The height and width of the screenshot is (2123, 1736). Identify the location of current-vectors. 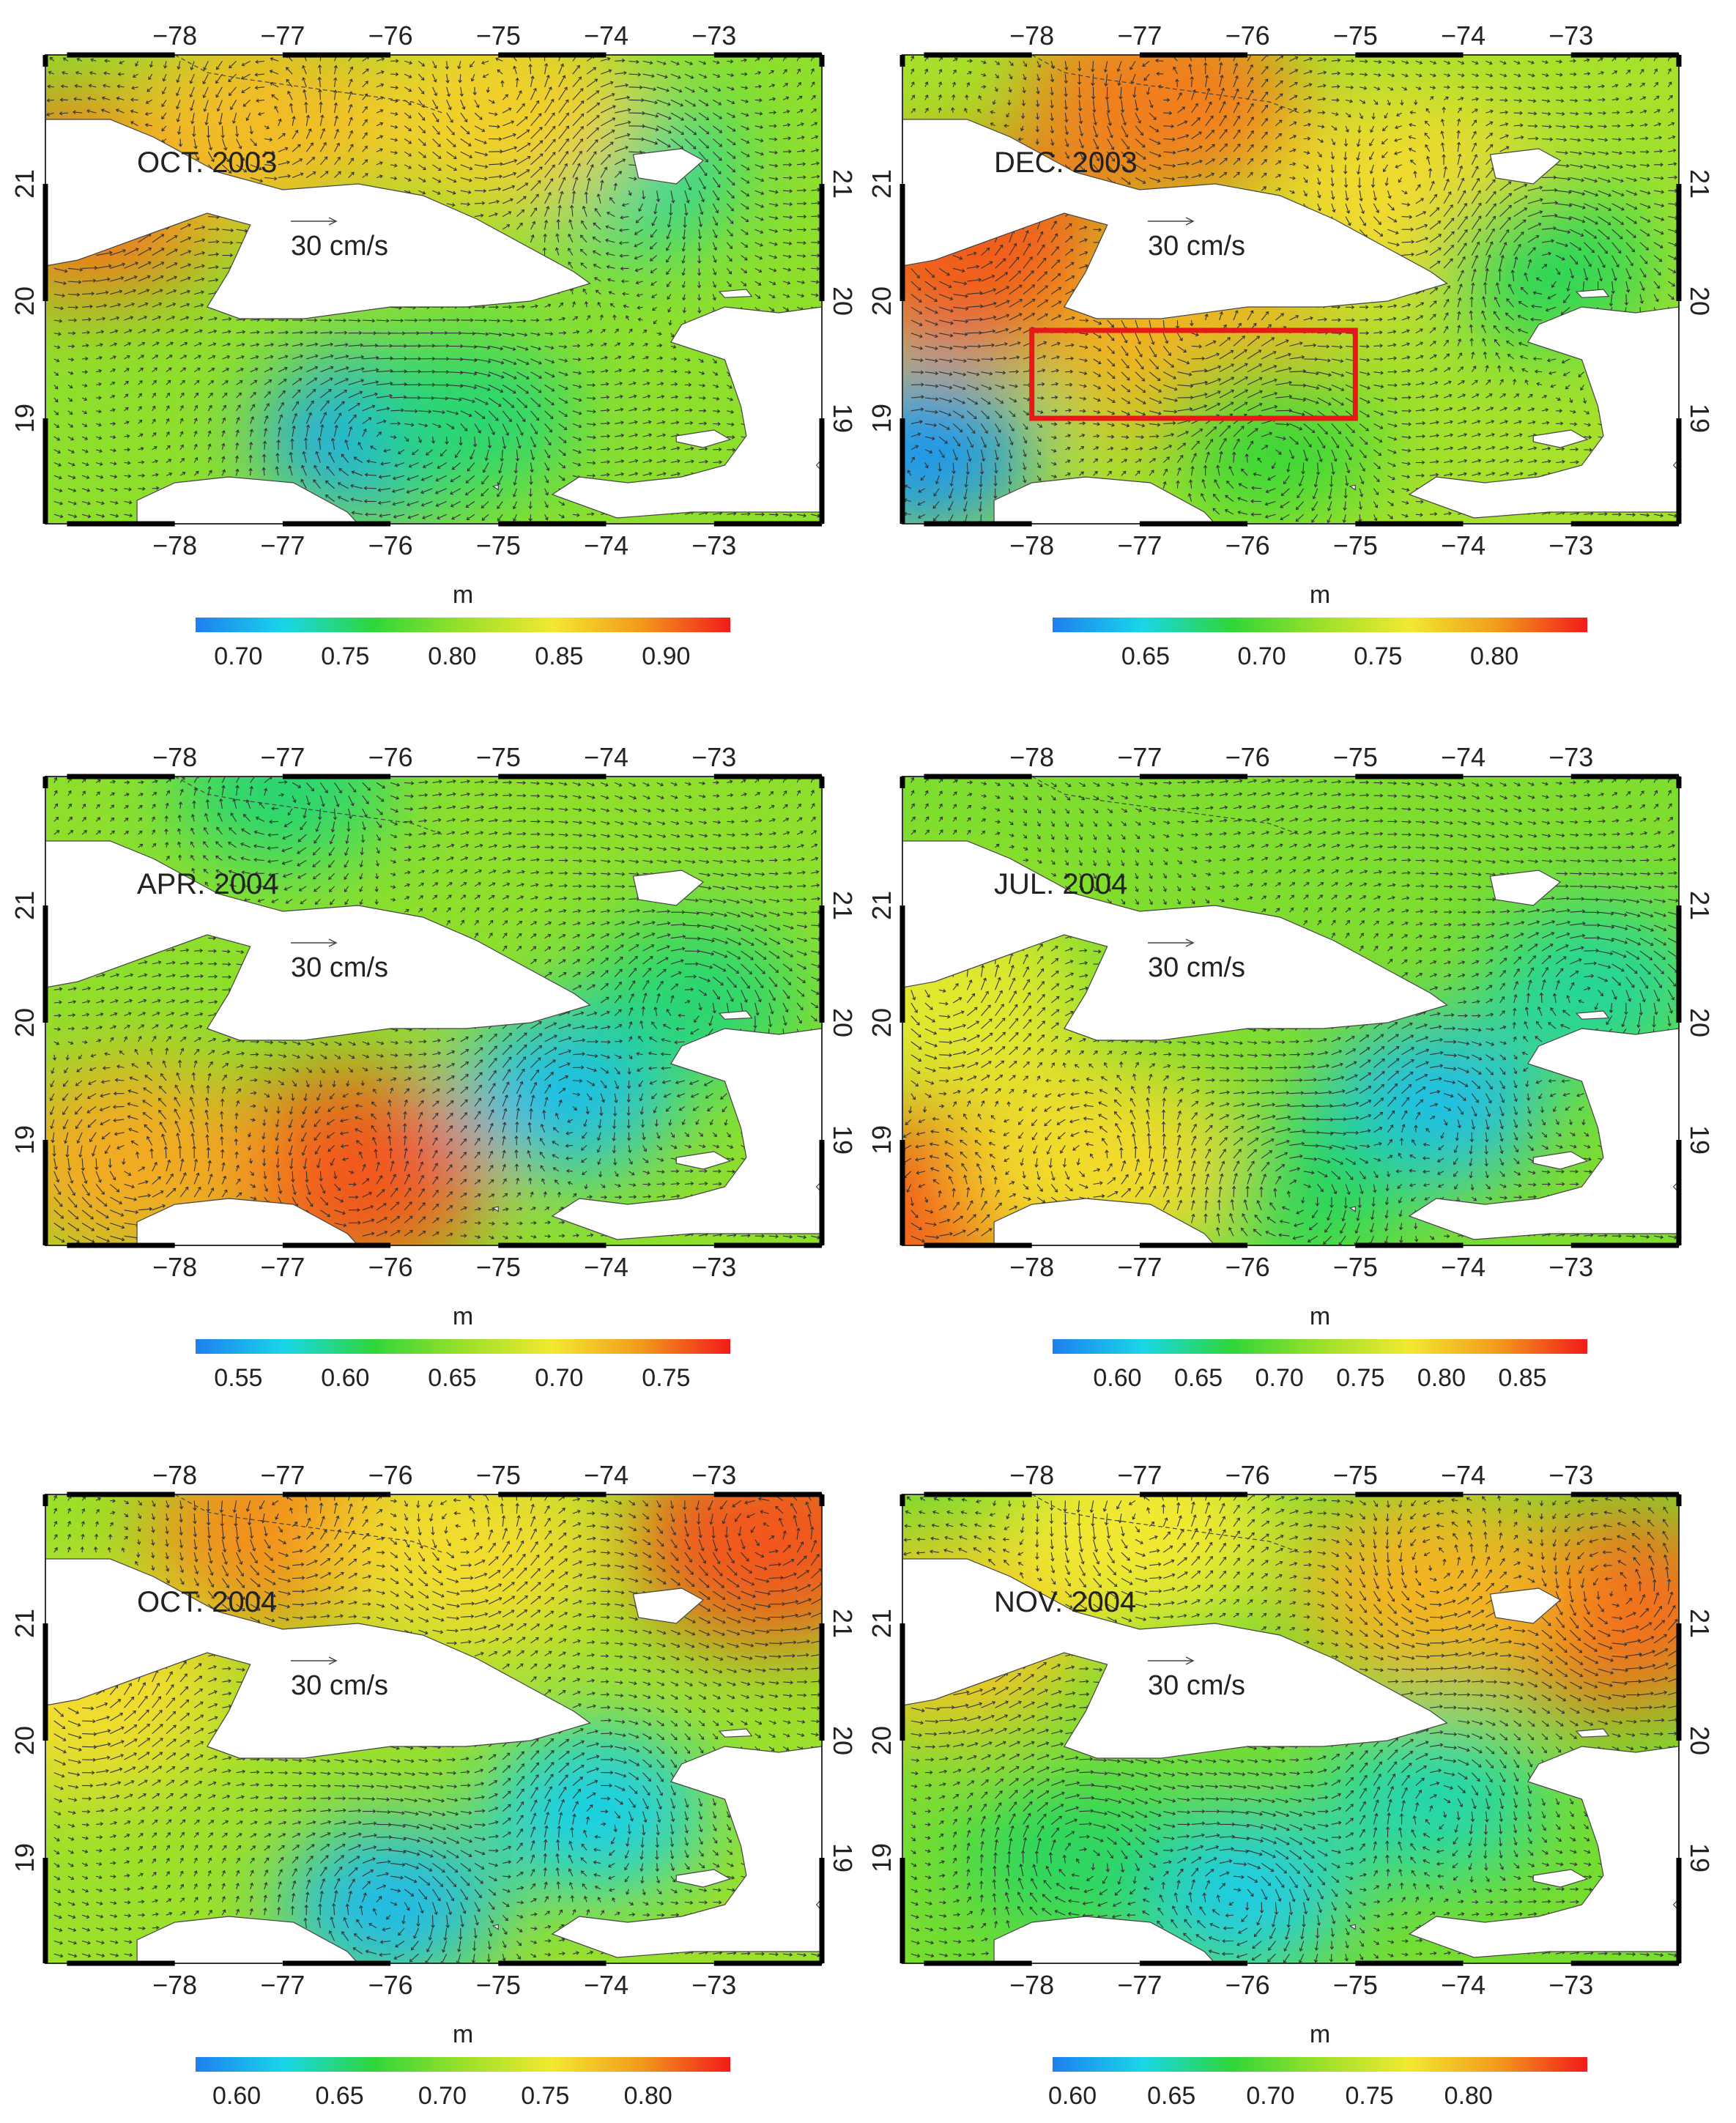
(1290, 1011).